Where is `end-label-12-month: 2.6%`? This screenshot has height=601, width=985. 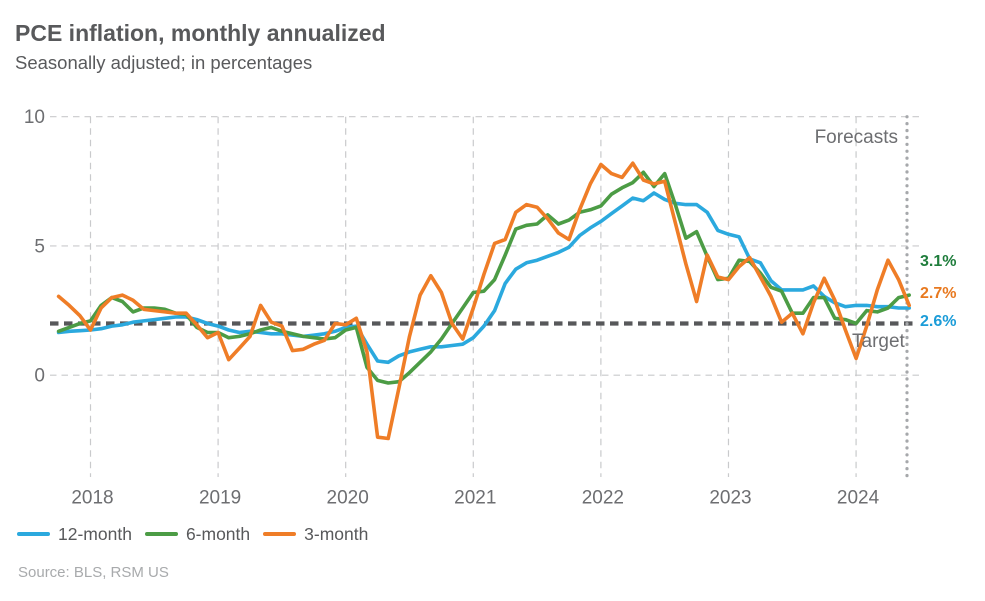 end-label-12-month: 2.6% is located at coordinates (938, 321).